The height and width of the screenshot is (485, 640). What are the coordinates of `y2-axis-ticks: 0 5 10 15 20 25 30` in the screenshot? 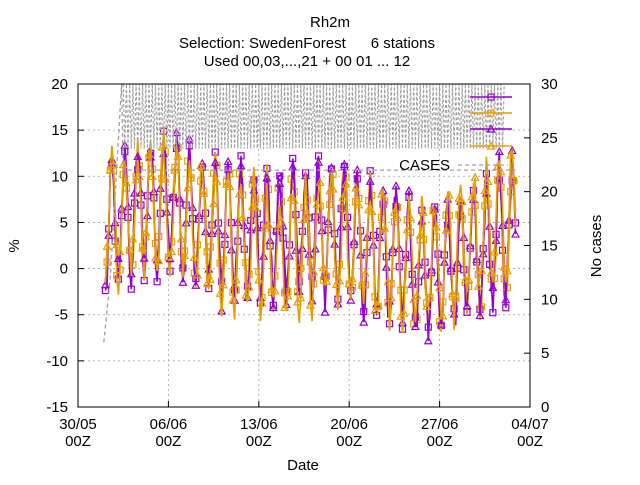 It's located at (541, 246).